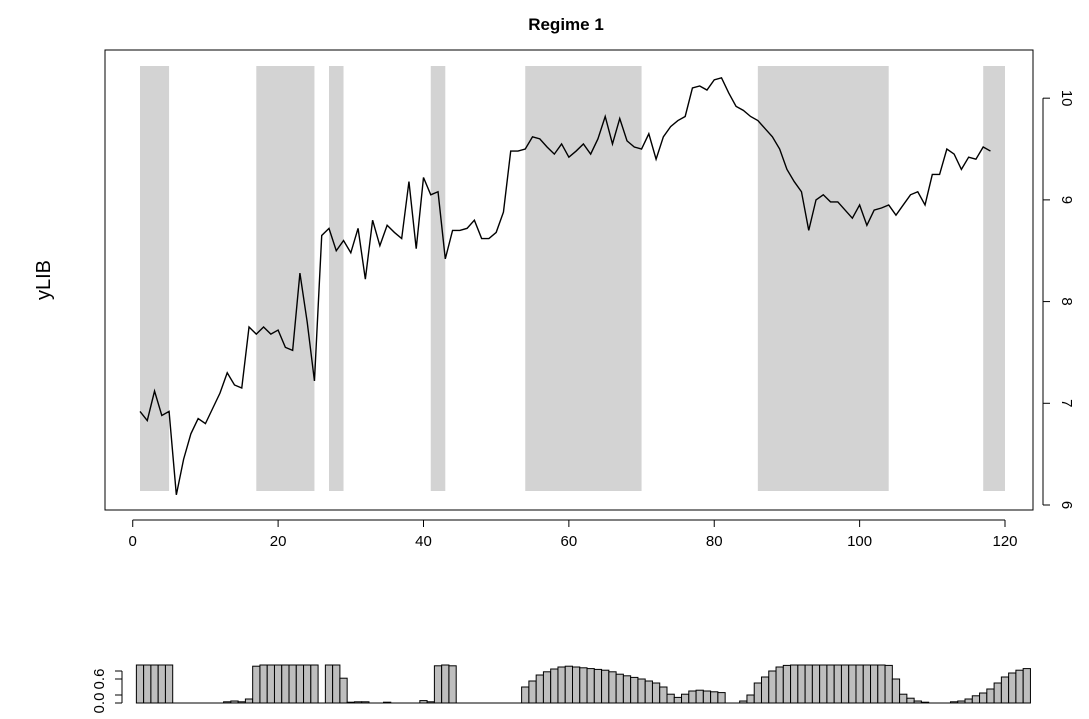 This screenshot has height=719, width=1089. I want to click on x-axis: 0 20 40 60 80 100 120, so click(573, 534).